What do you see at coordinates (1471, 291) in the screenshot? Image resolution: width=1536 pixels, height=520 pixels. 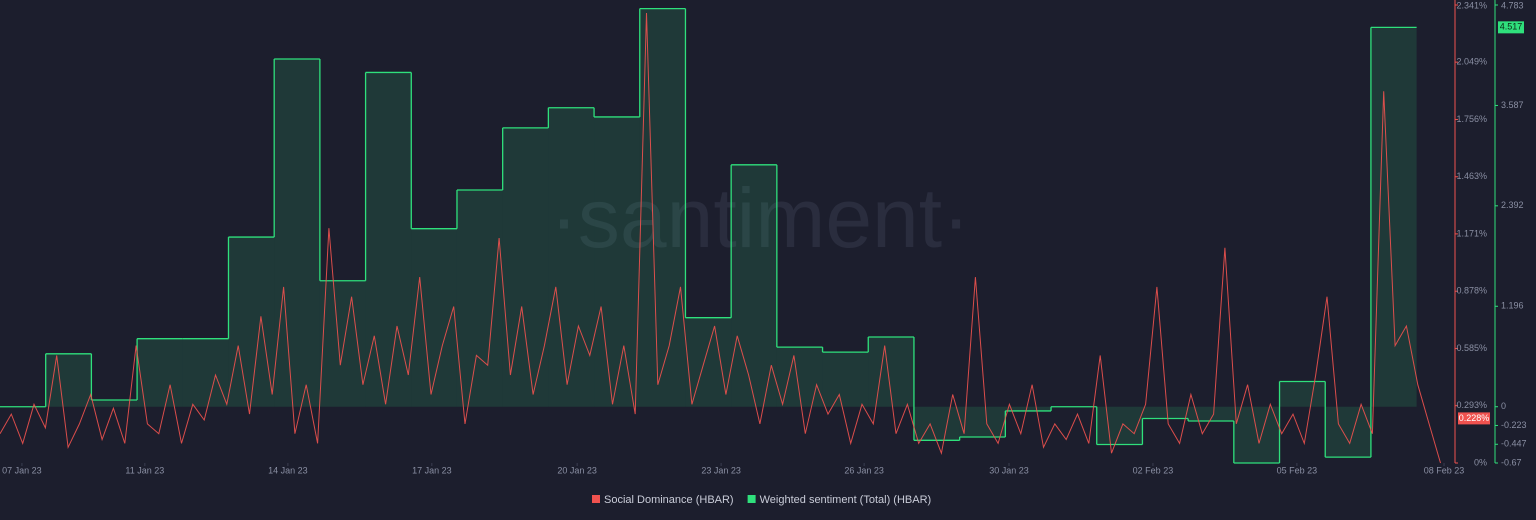 I see `y-tick-label: 0.878%` at bounding box center [1471, 291].